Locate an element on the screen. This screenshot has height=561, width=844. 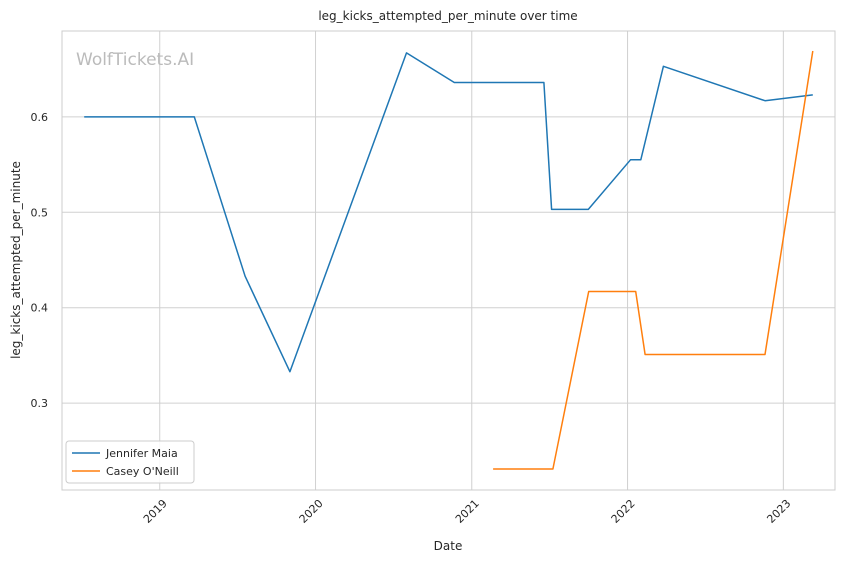
legend-box is located at coordinates (130, 462).